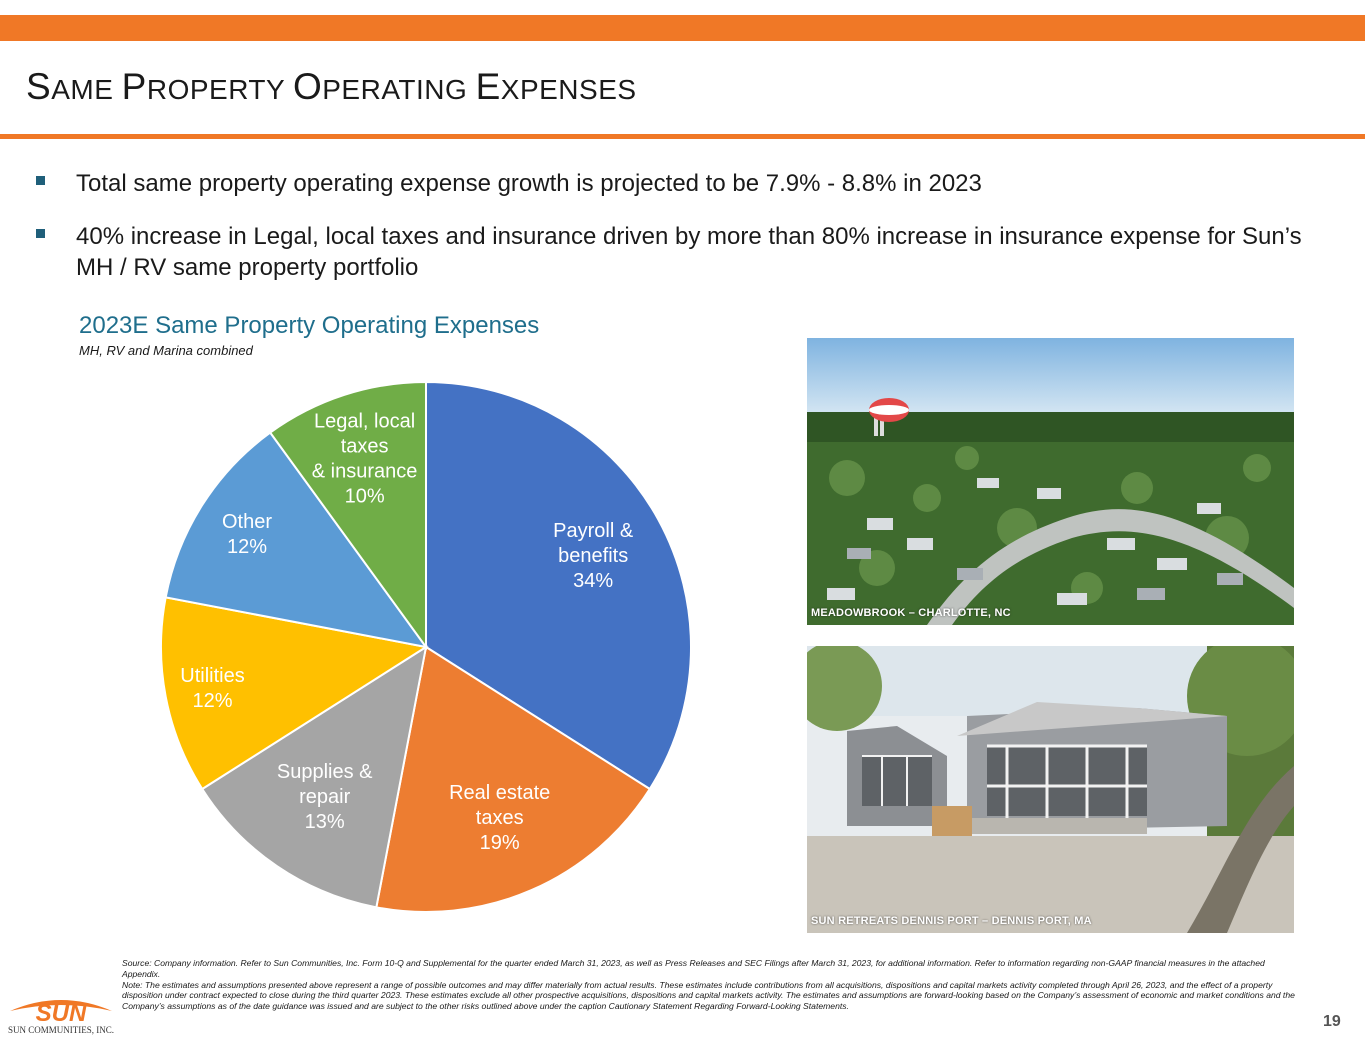  I want to click on pie-slice-label-line: & insurance, so click(365, 472).